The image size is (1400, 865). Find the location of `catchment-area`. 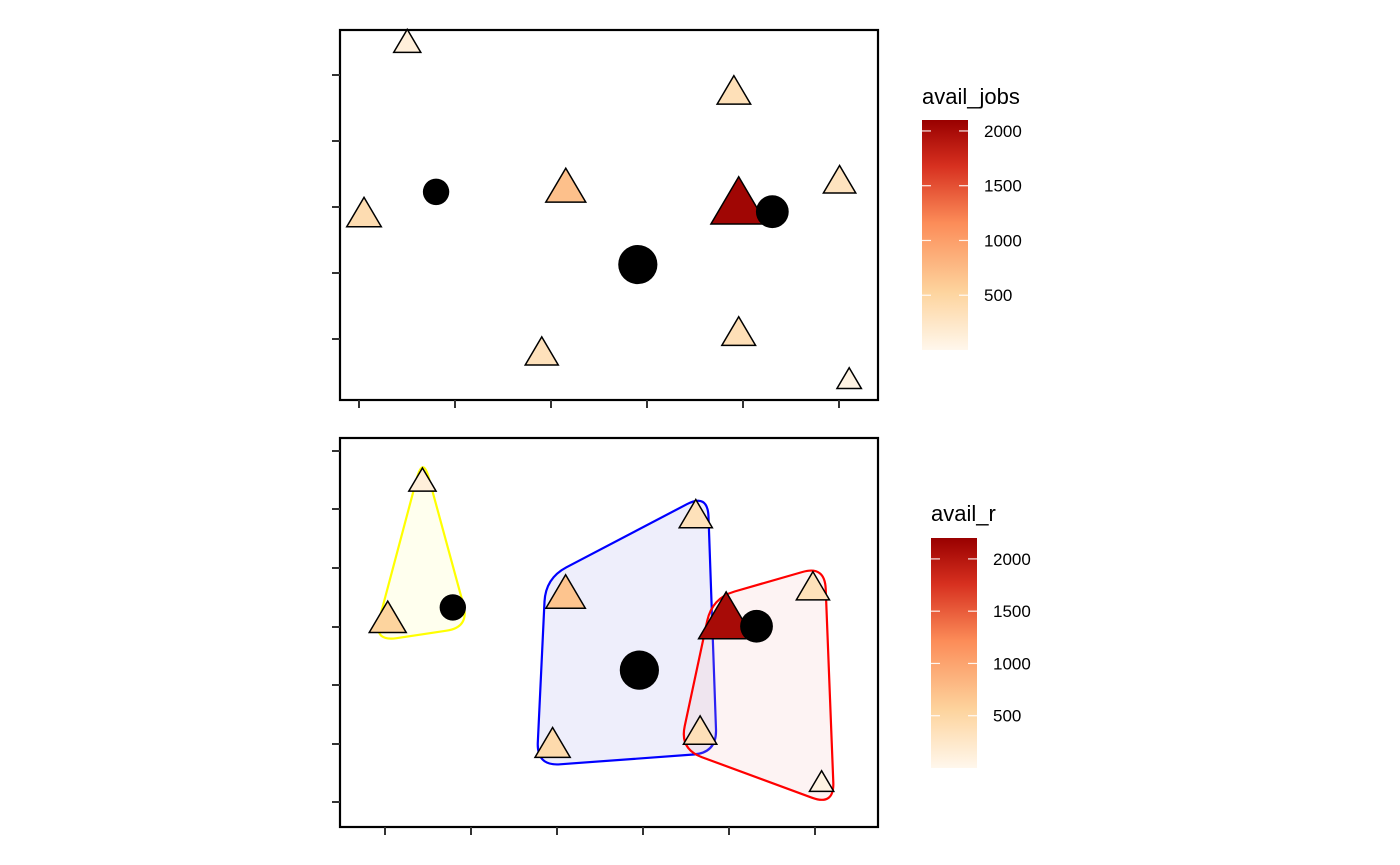

catchment-area is located at coordinates (627, 632).